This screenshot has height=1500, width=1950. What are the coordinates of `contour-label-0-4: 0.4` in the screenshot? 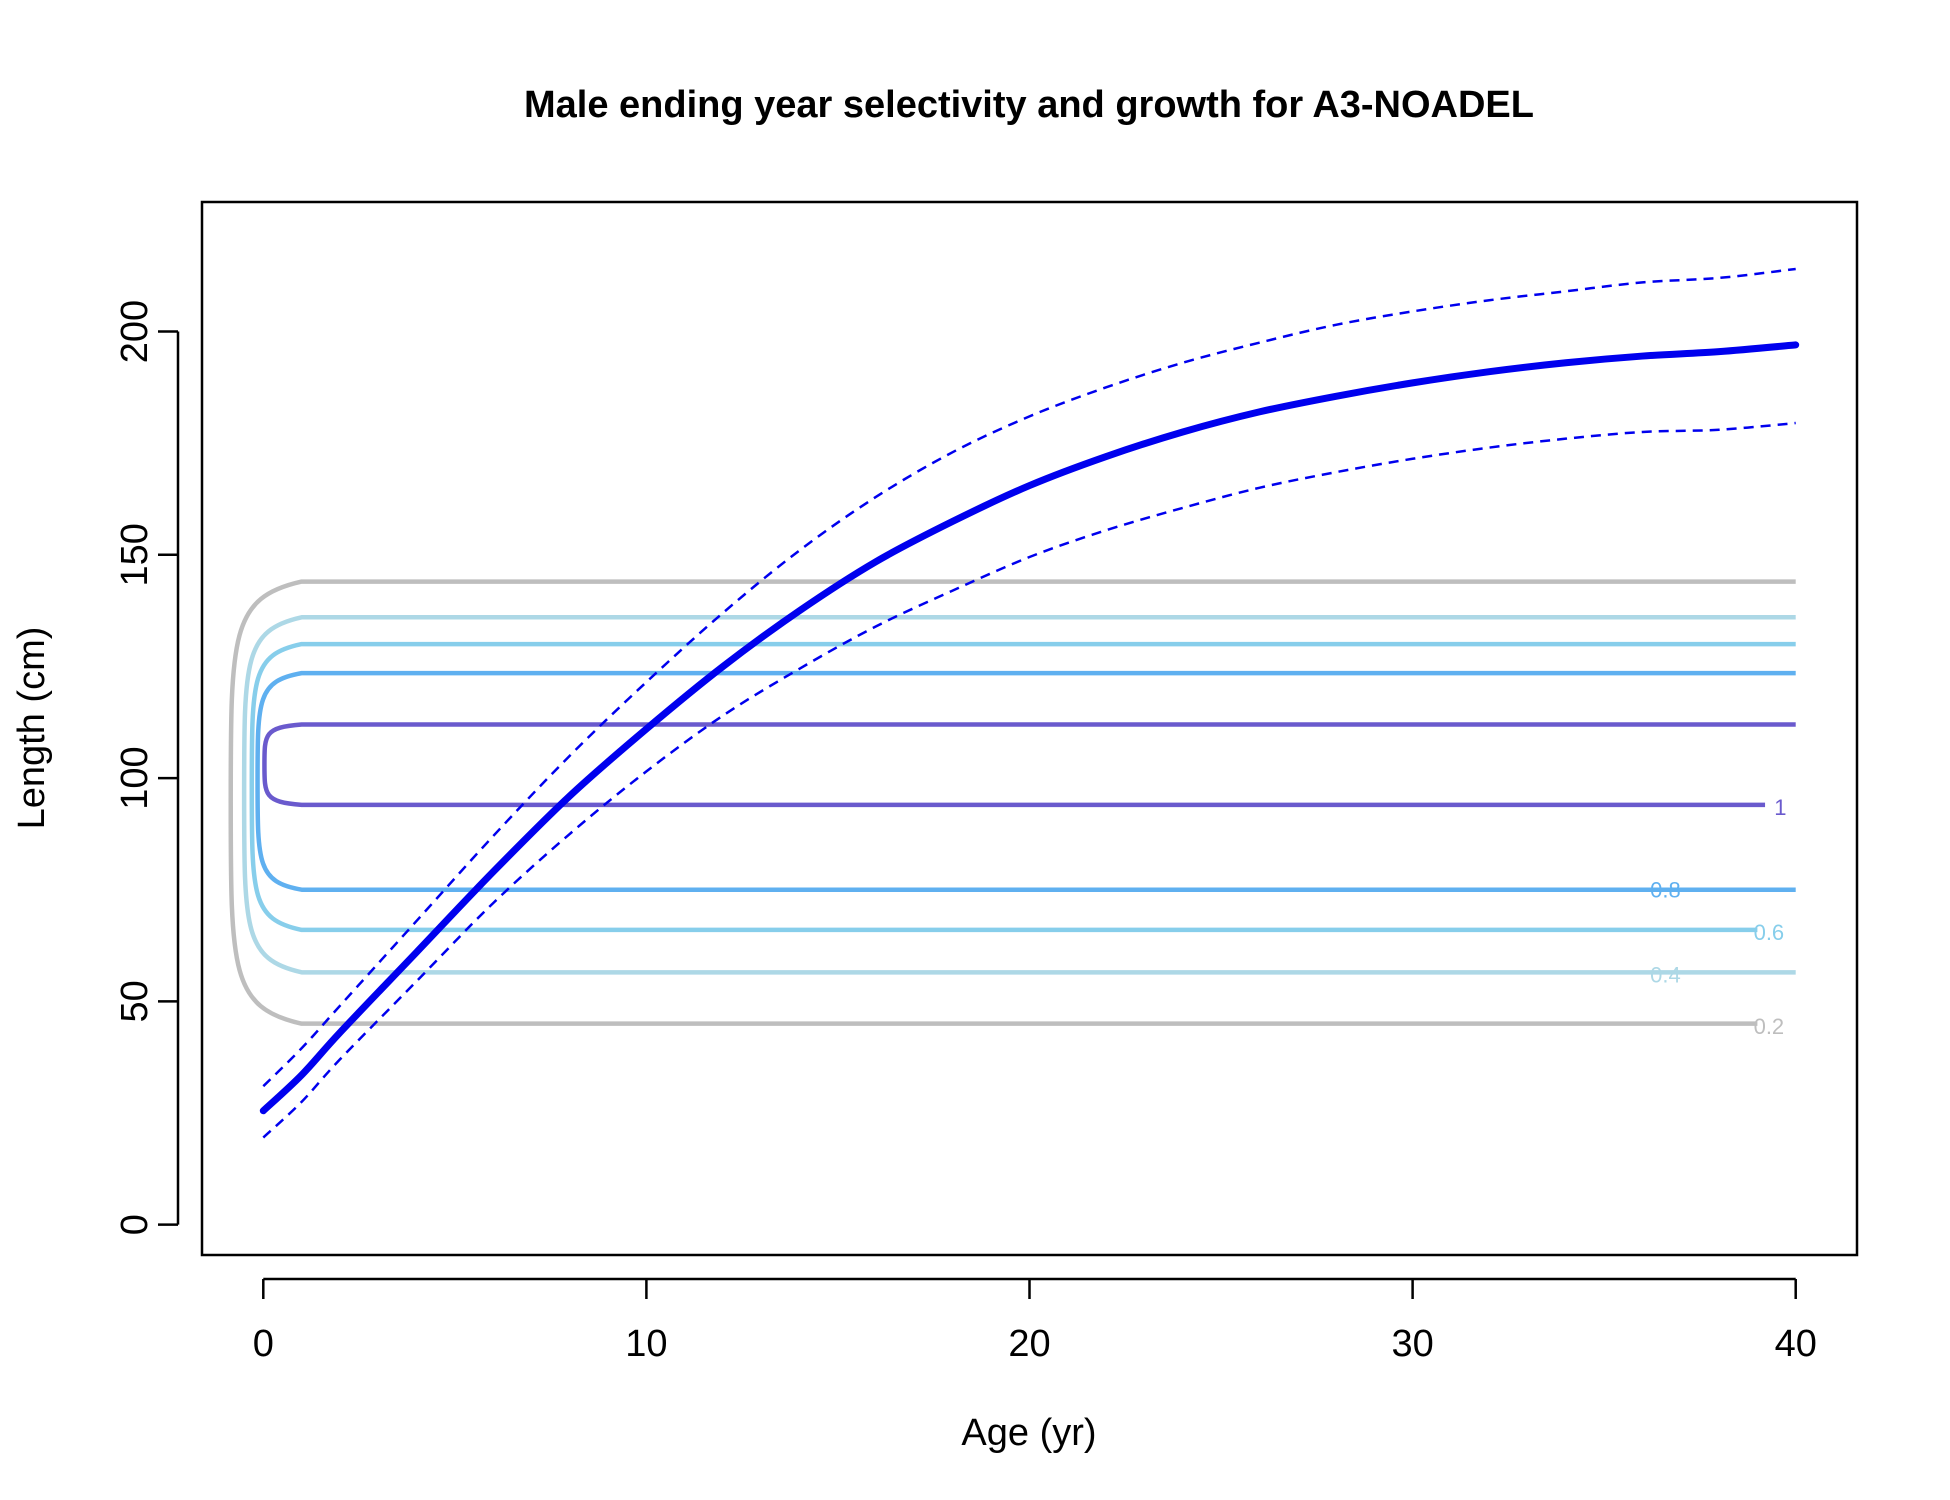 It's located at (1665, 975).